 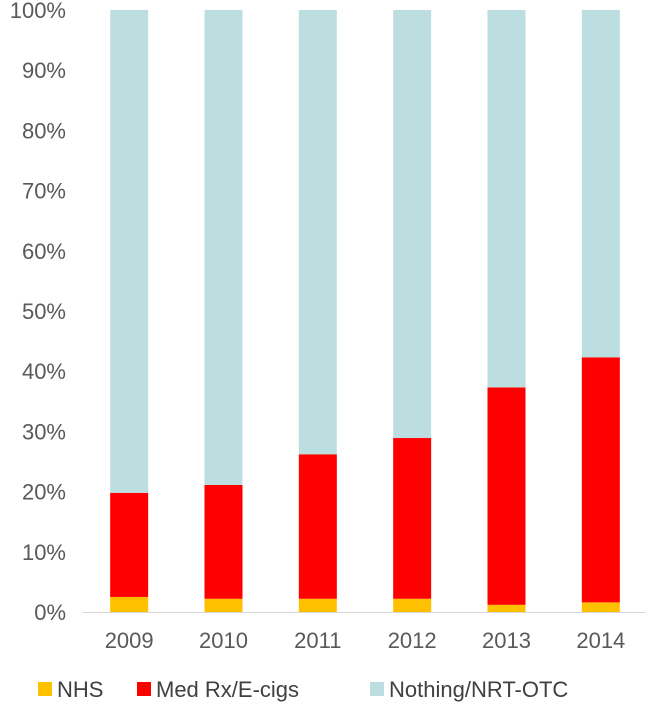 I want to click on bar-segment-med-rx-e-cigs-2012, so click(x=412, y=518).